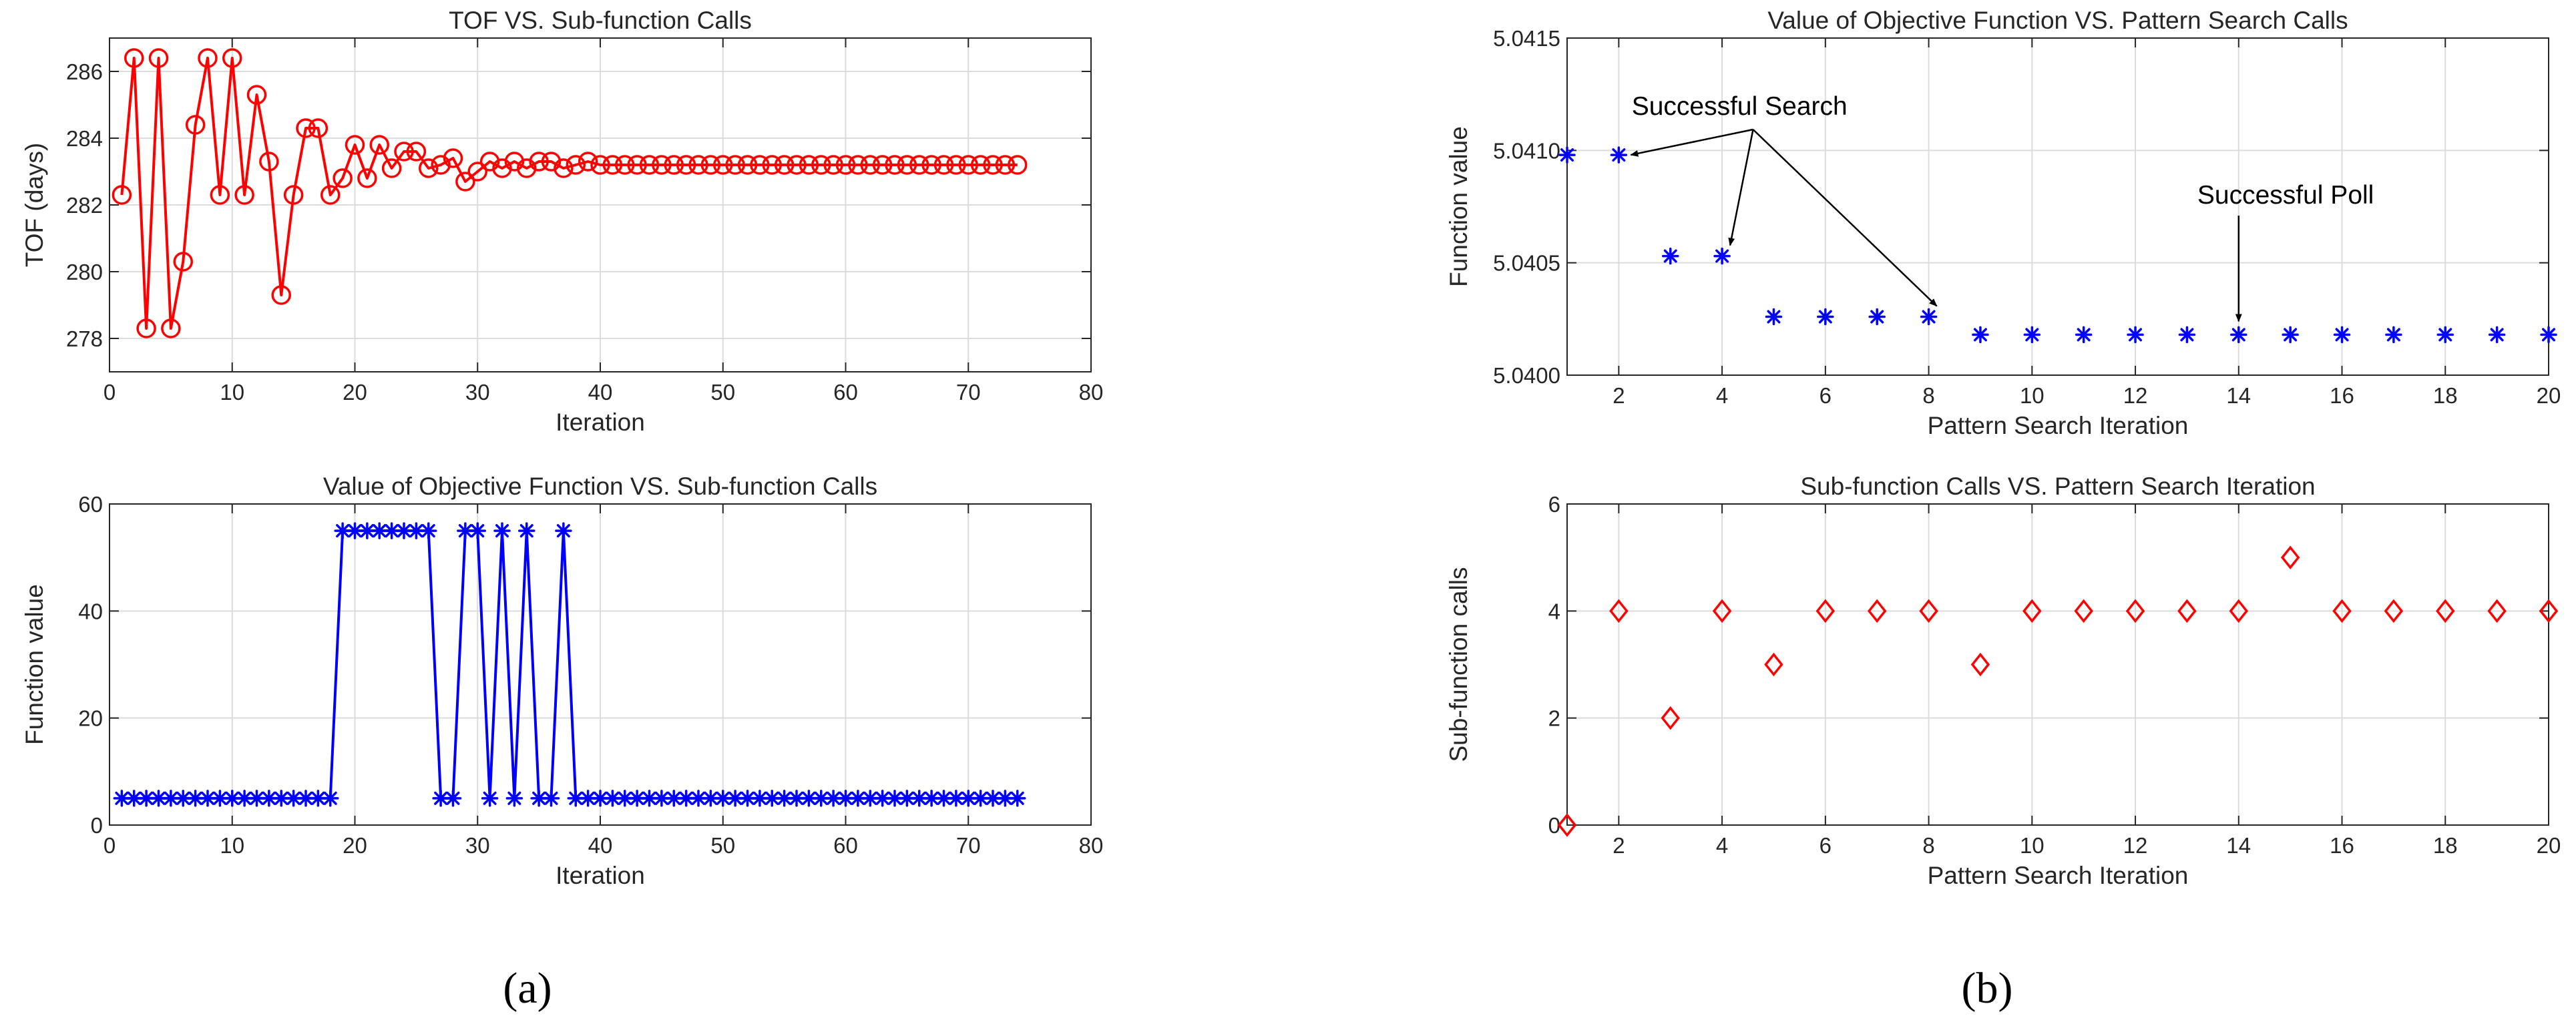 Image resolution: width=2576 pixels, height=1034 pixels. I want to click on series-line, so click(569, 193).